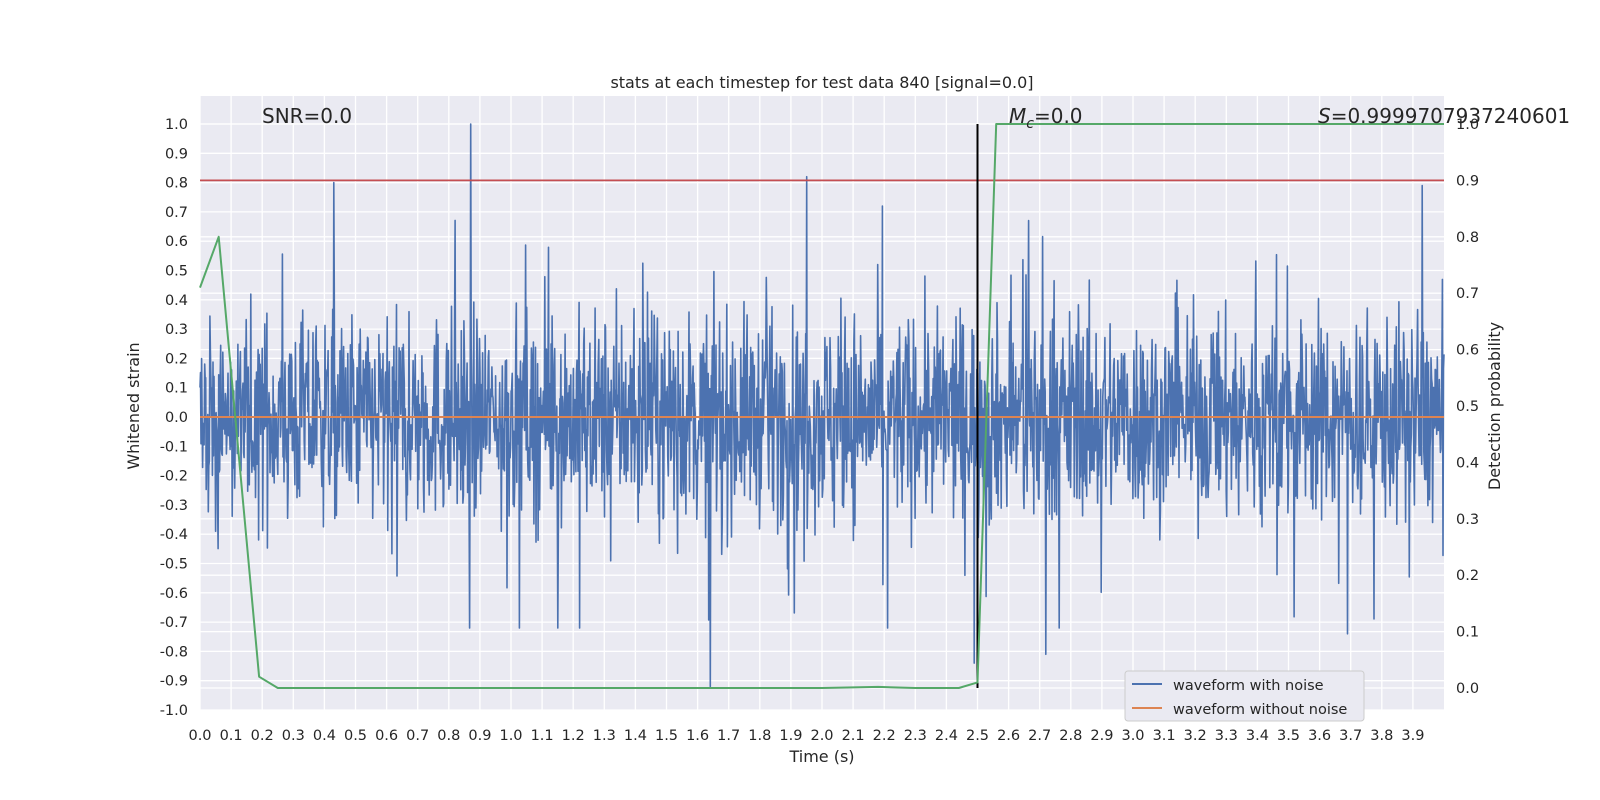  What do you see at coordinates (510, 736) in the screenshot?
I see `x-tick-label: 1.0` at bounding box center [510, 736].